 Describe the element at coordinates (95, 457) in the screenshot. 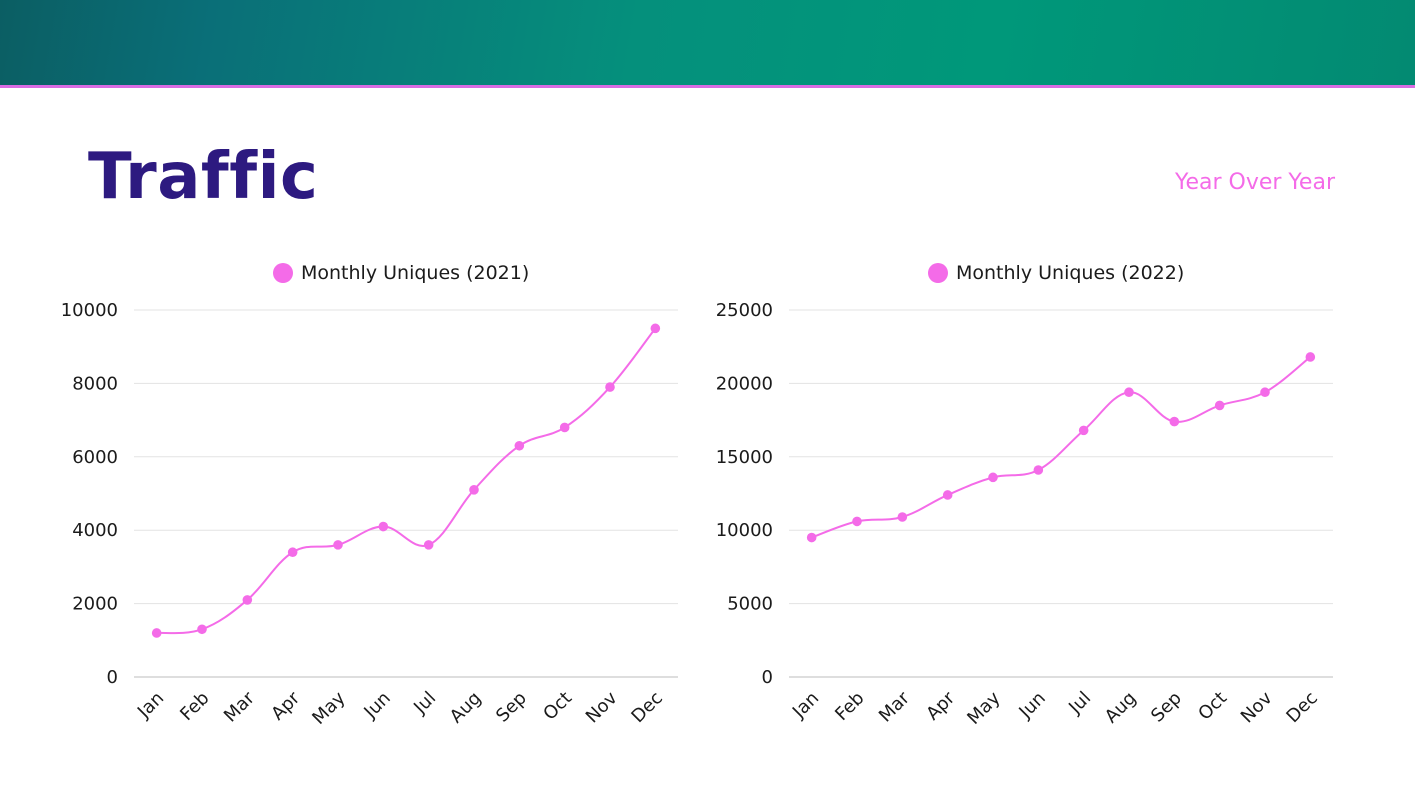

I see `y-tick-label: 6000` at that location.